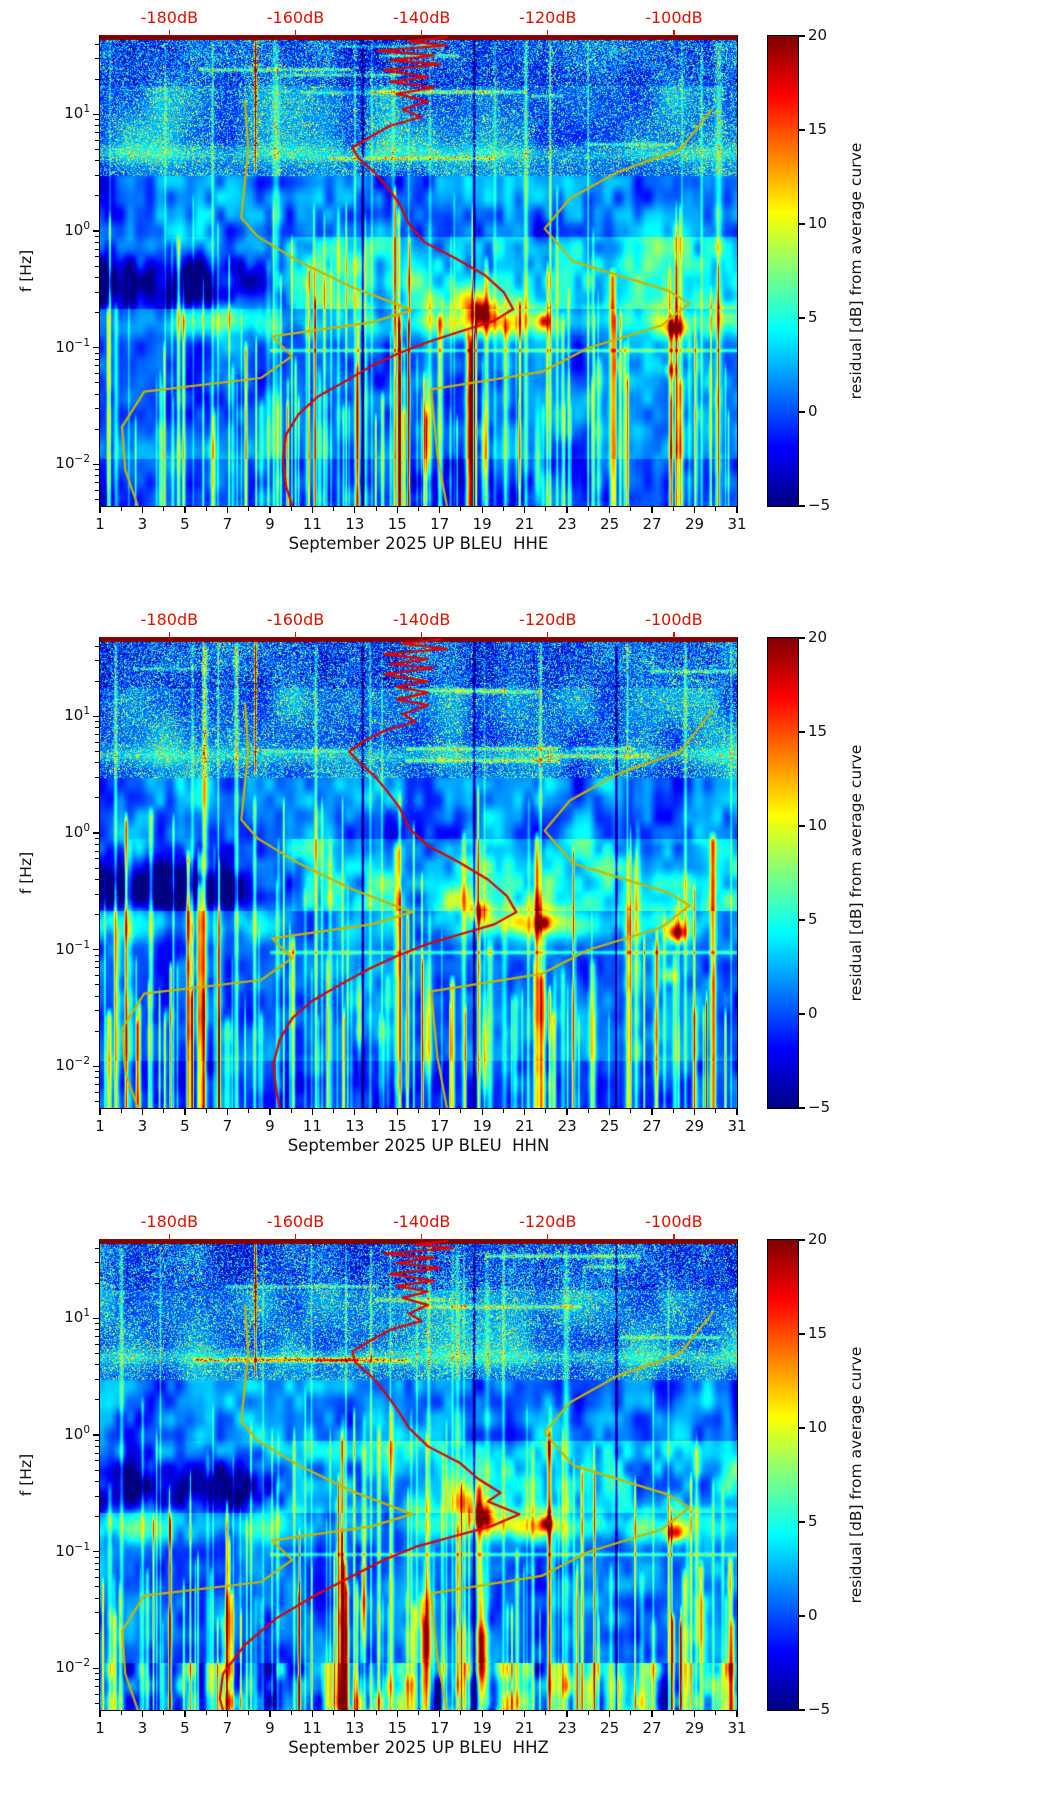  Describe the element at coordinates (26, 271) in the screenshot. I see `y-axis-label: f [Hz]` at that location.